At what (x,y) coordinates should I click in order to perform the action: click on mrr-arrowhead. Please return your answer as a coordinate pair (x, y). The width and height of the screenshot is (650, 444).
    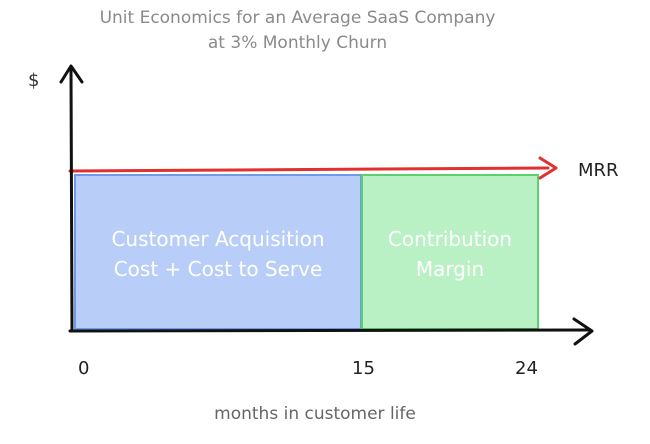
    Looking at the image, I should click on (548, 168).